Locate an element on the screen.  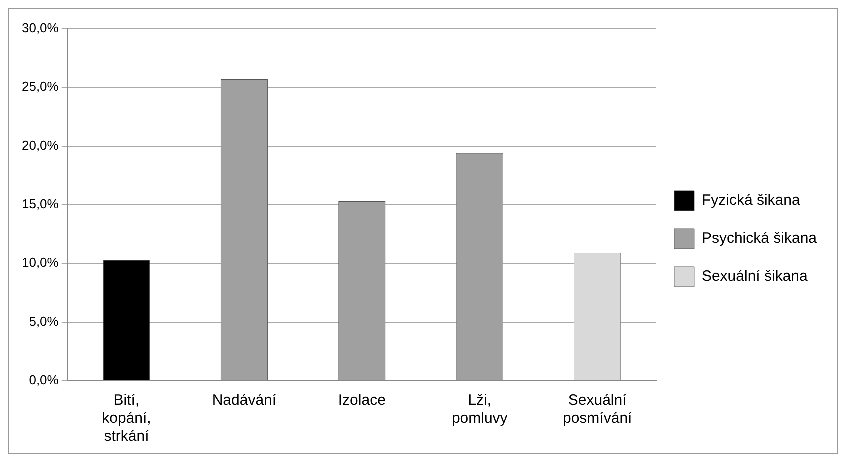
y-tick-label: 10,0% is located at coordinates (41, 262).